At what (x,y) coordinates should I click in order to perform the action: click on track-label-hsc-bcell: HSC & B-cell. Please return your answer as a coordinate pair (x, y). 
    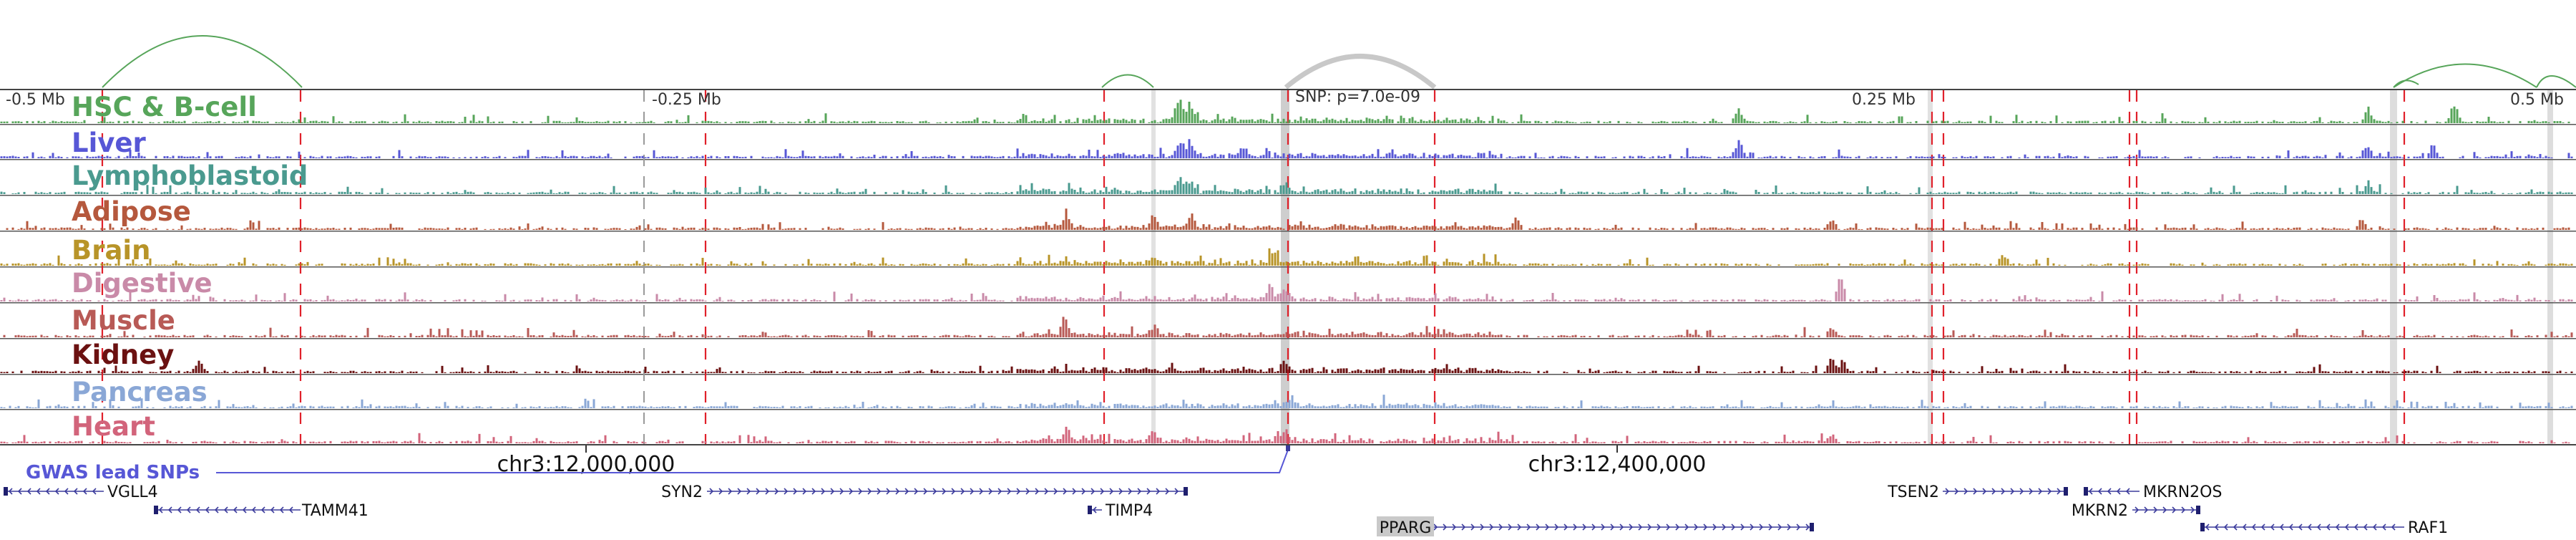
    Looking at the image, I should click on (164, 107).